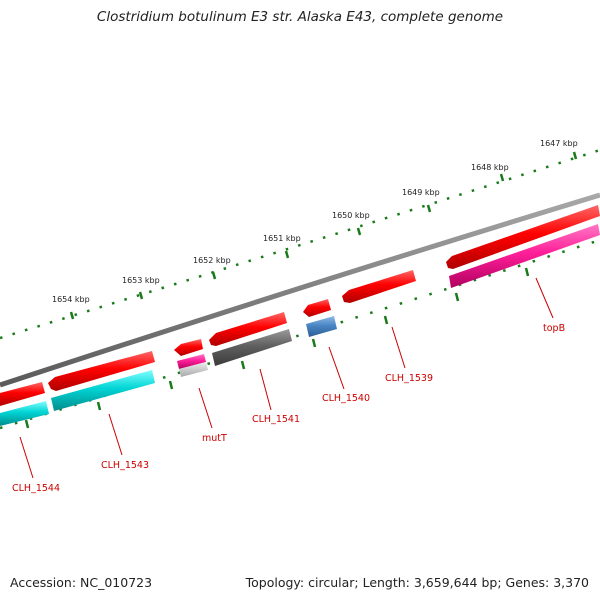 This screenshot has width=600, height=600. Describe the element at coordinates (71, 299) in the screenshot. I see `ruler-label: 1654 kbp` at that location.